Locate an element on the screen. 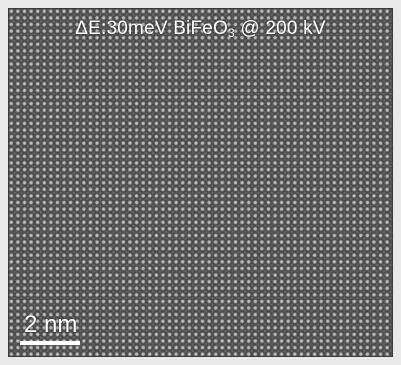 The image size is (401, 365). scale-bar-label: 2 nm is located at coordinates (51, 324).